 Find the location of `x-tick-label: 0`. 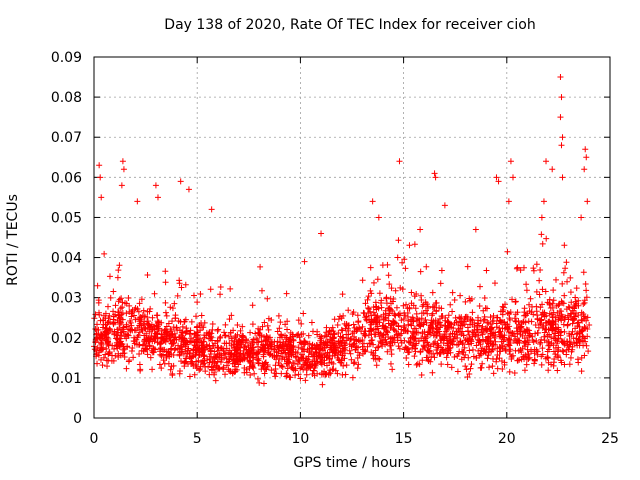

x-tick-label: 0 is located at coordinates (94, 439).